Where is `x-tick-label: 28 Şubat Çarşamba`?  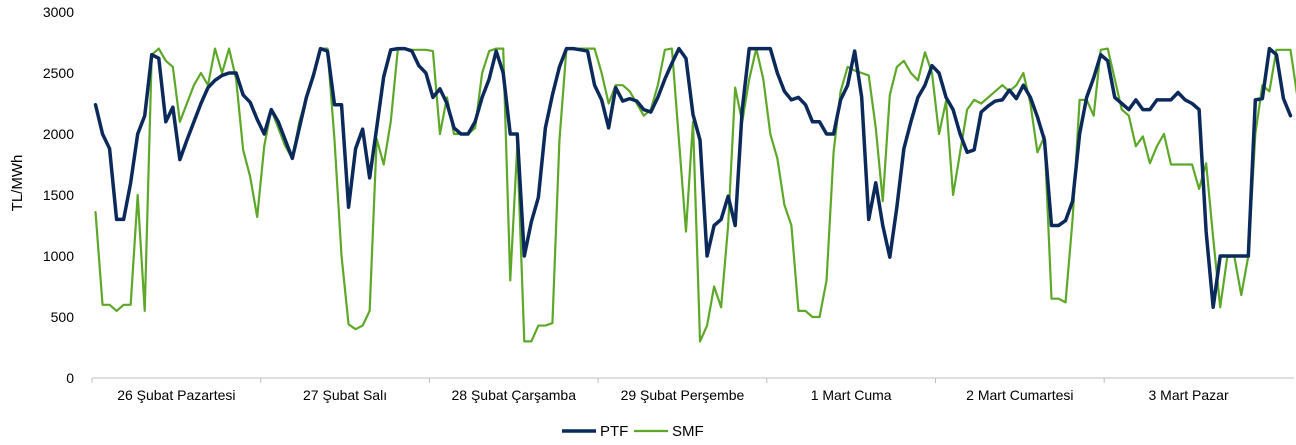
x-tick-label: 28 Şubat Çarşamba is located at coordinates (513, 395).